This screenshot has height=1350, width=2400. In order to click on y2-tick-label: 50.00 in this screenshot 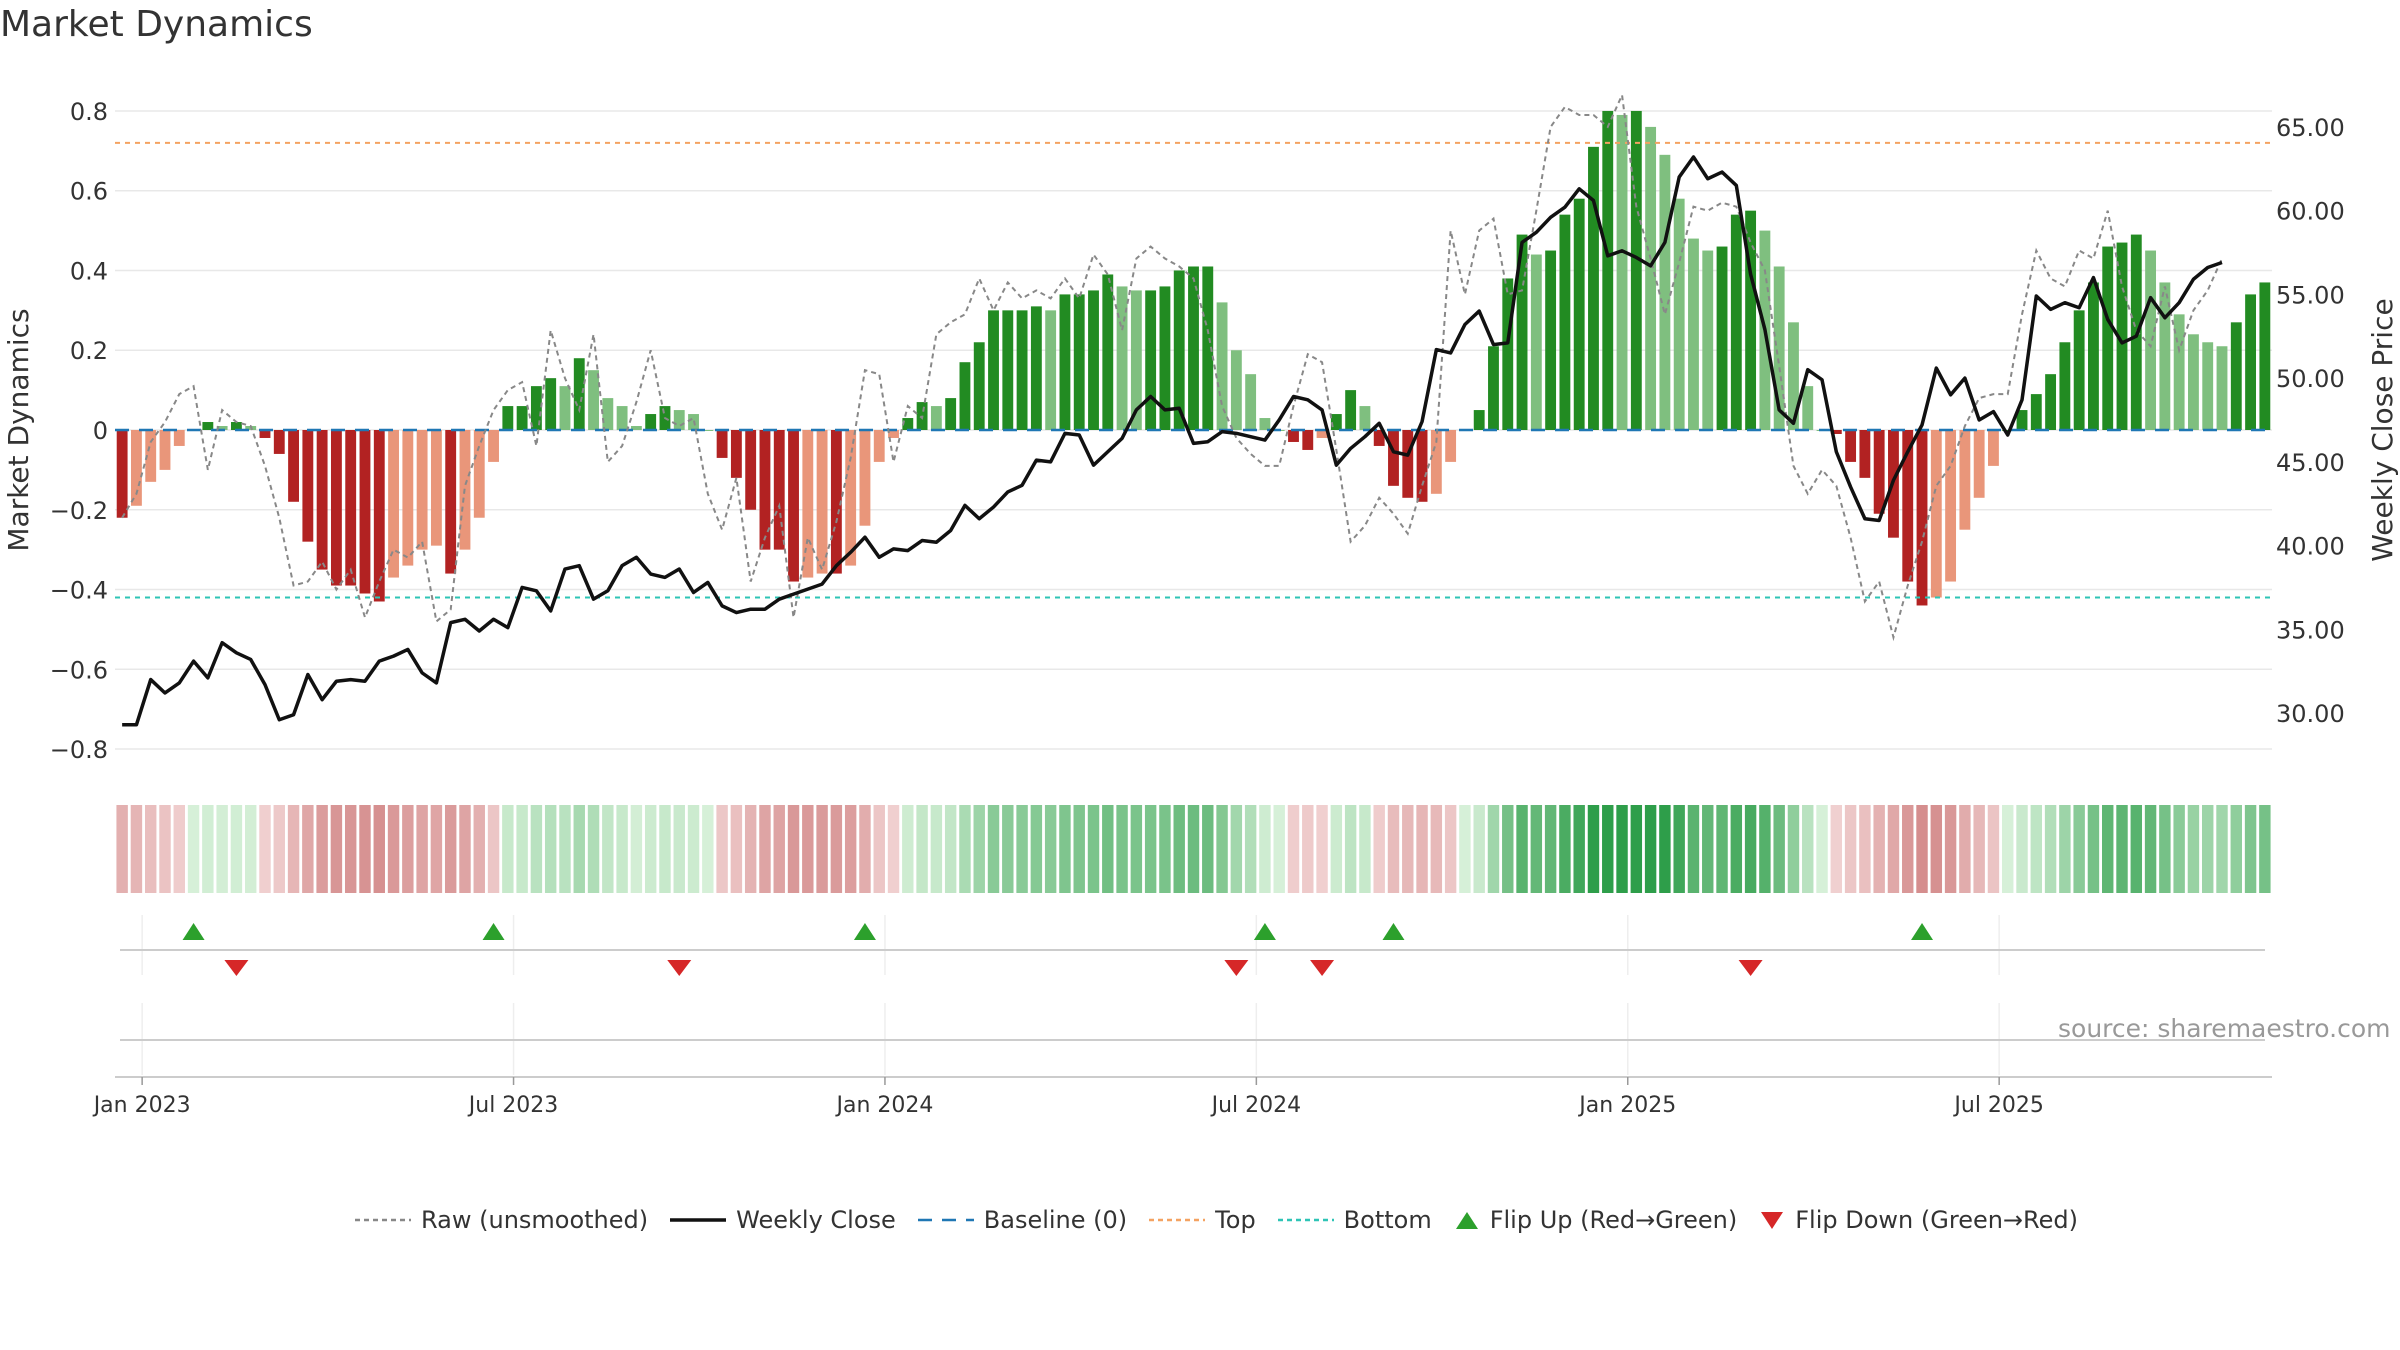, I will do `click(2310, 379)`.